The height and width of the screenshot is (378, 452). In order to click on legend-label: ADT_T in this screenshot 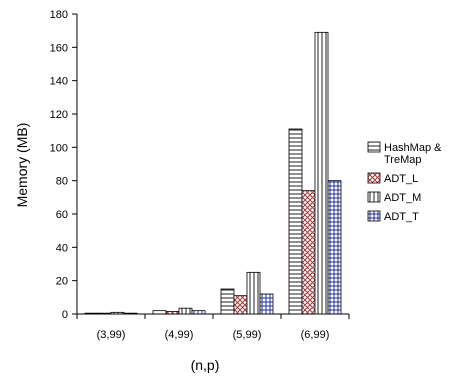, I will do `click(401, 217)`.